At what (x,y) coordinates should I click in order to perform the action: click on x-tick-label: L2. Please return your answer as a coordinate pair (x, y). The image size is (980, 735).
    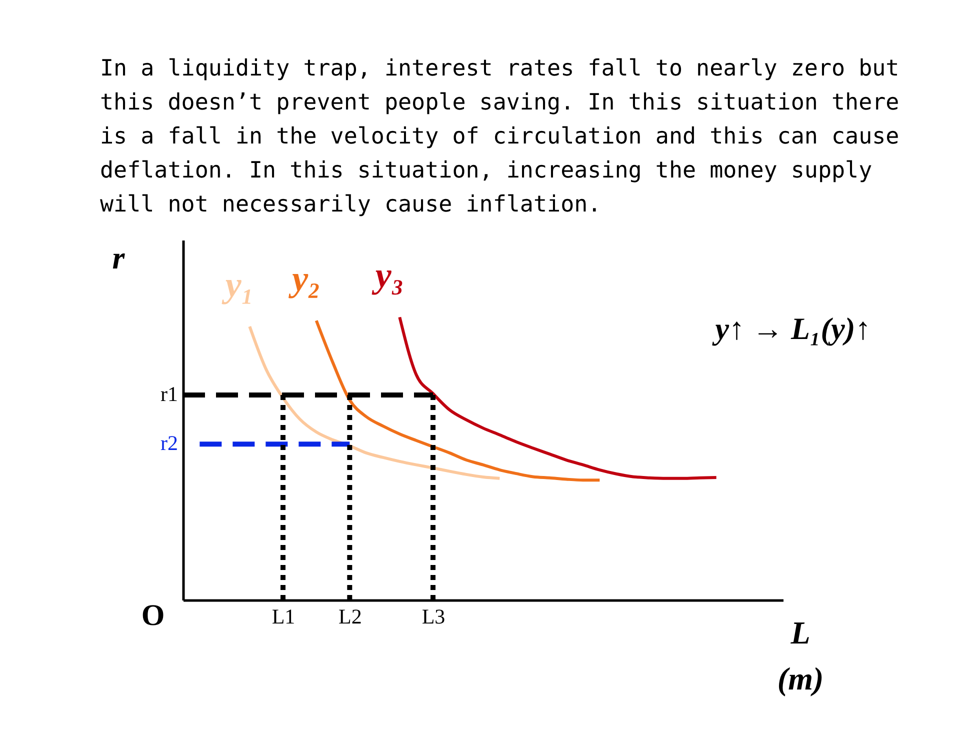
    Looking at the image, I should click on (350, 616).